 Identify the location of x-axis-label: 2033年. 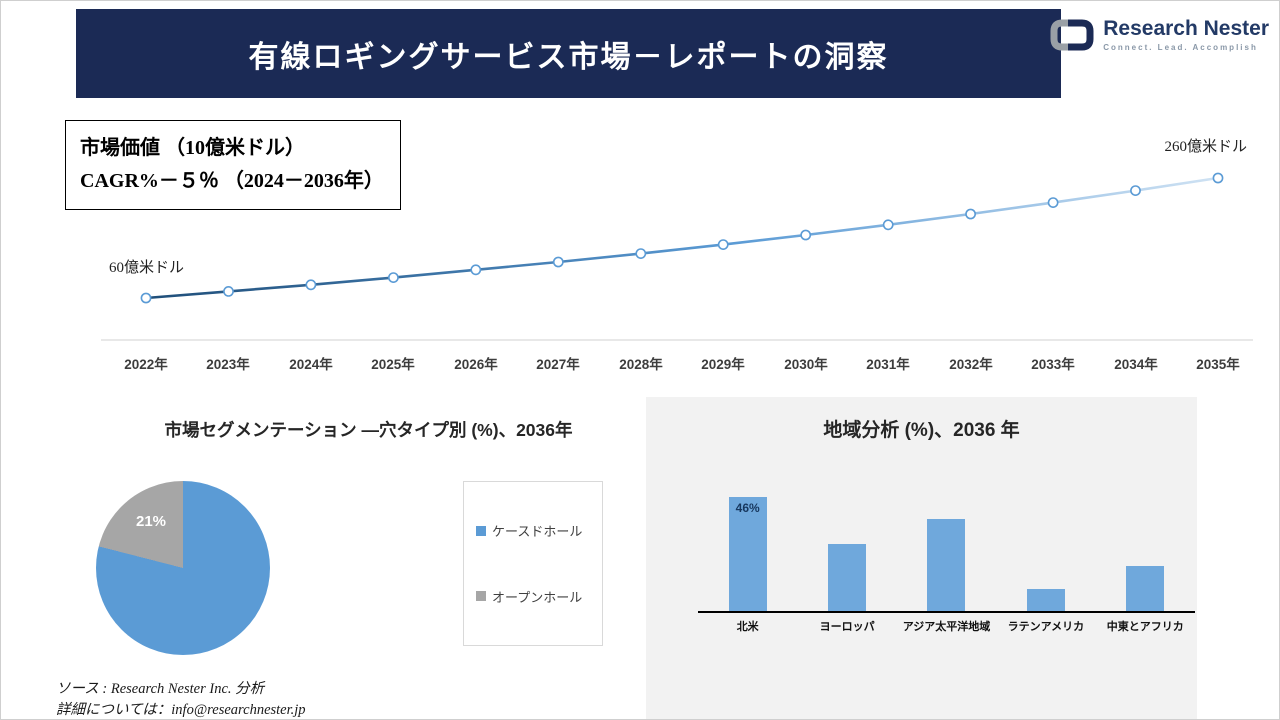
(1053, 364).